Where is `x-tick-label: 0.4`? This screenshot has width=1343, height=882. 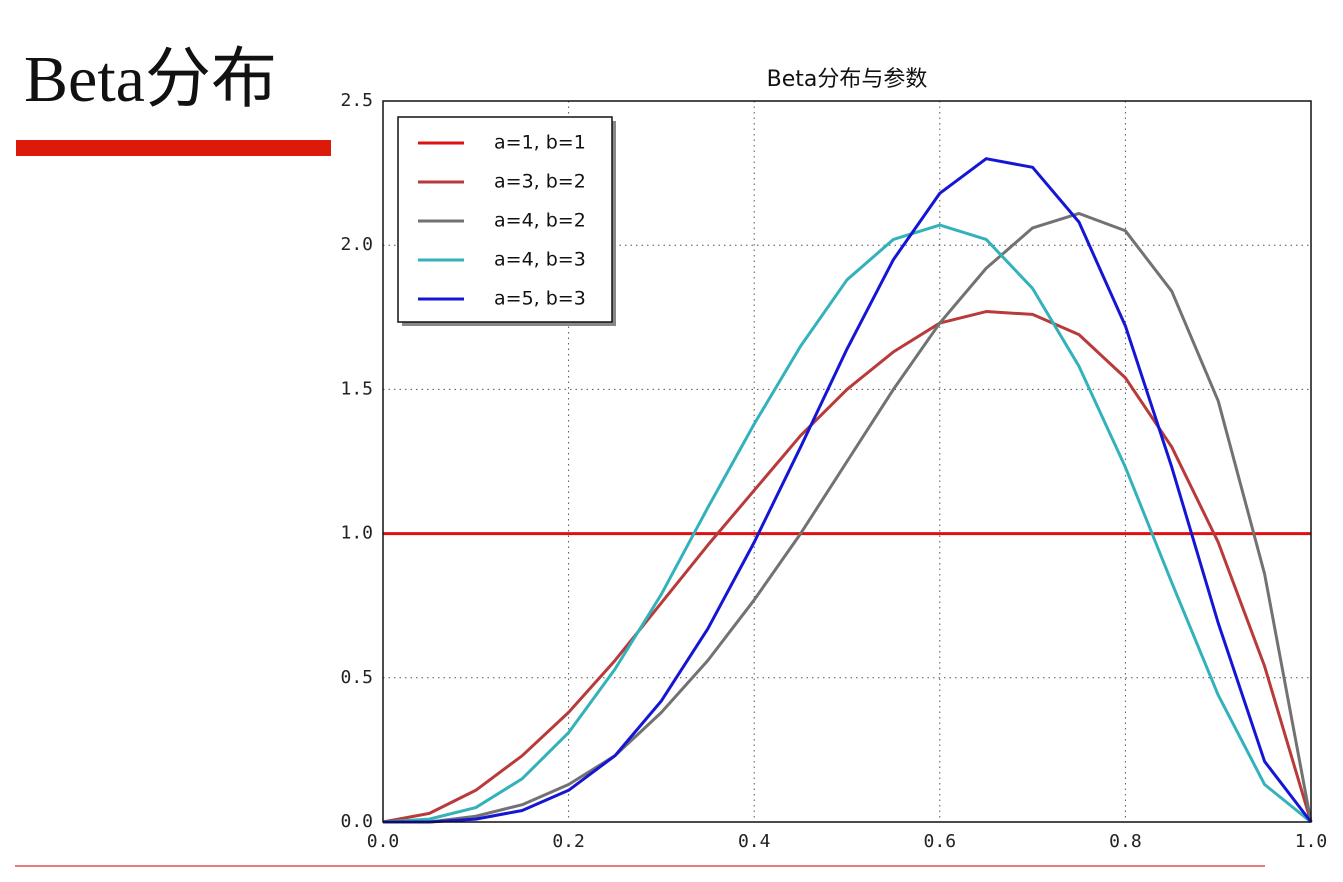 x-tick-label: 0.4 is located at coordinates (754, 841).